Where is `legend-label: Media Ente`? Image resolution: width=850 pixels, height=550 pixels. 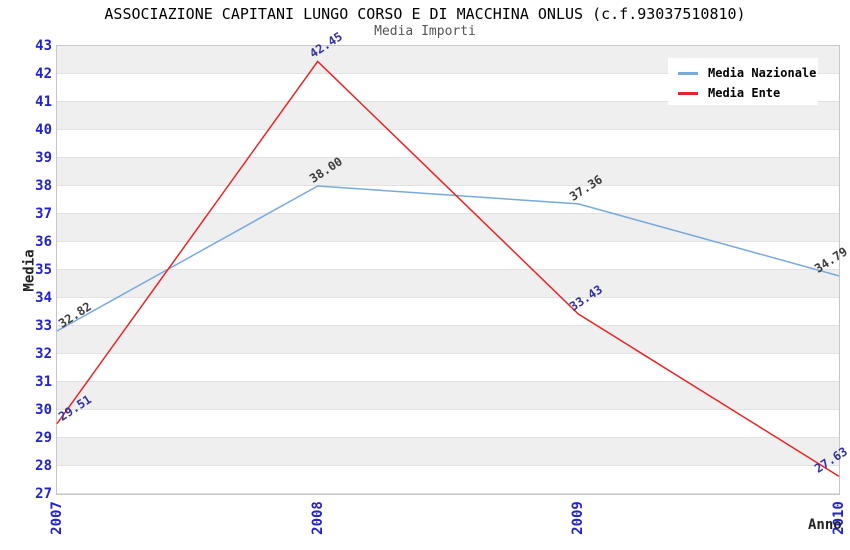 legend-label: Media Ente is located at coordinates (744, 93).